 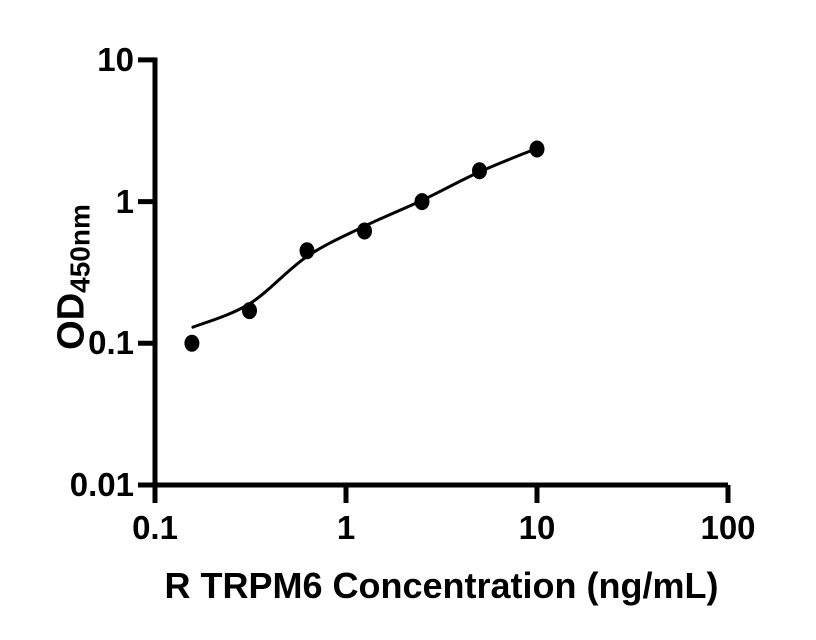 What do you see at coordinates (346, 527) in the screenshot?
I see `x-tick-label: 1` at bounding box center [346, 527].